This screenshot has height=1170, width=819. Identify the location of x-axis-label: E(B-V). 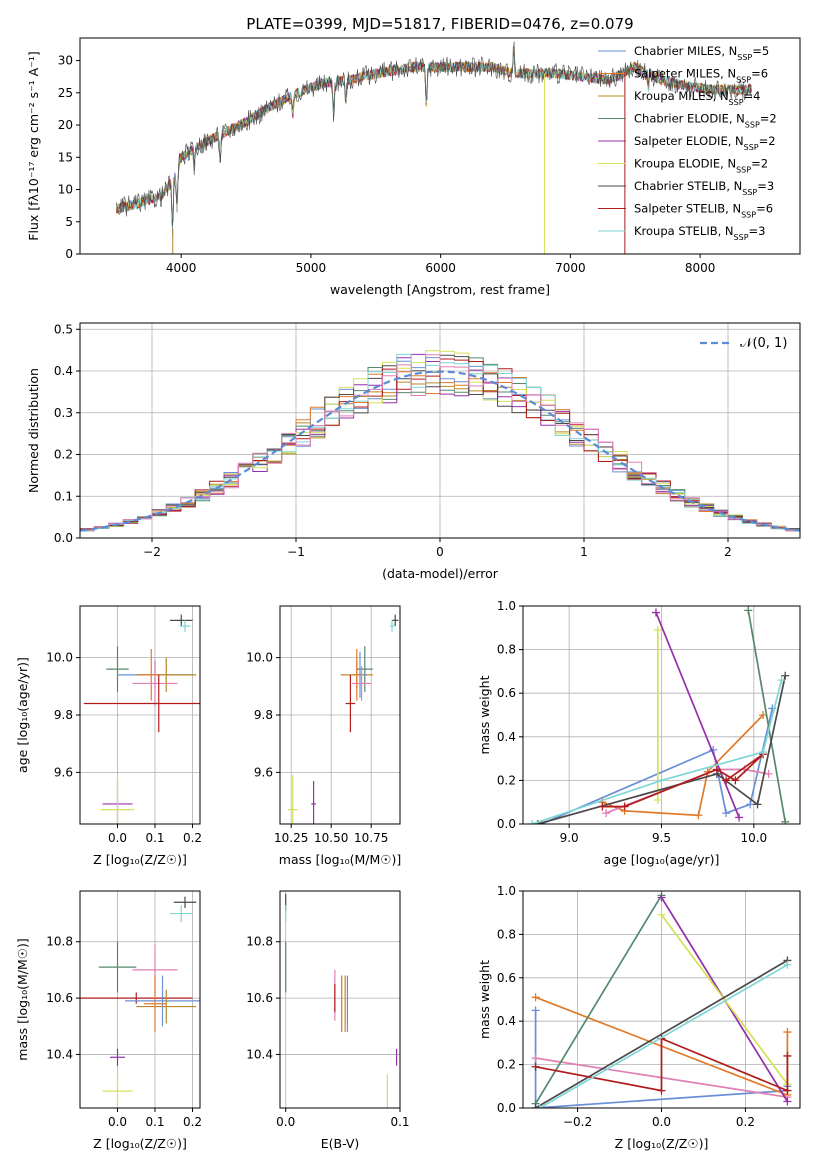
(340, 1143).